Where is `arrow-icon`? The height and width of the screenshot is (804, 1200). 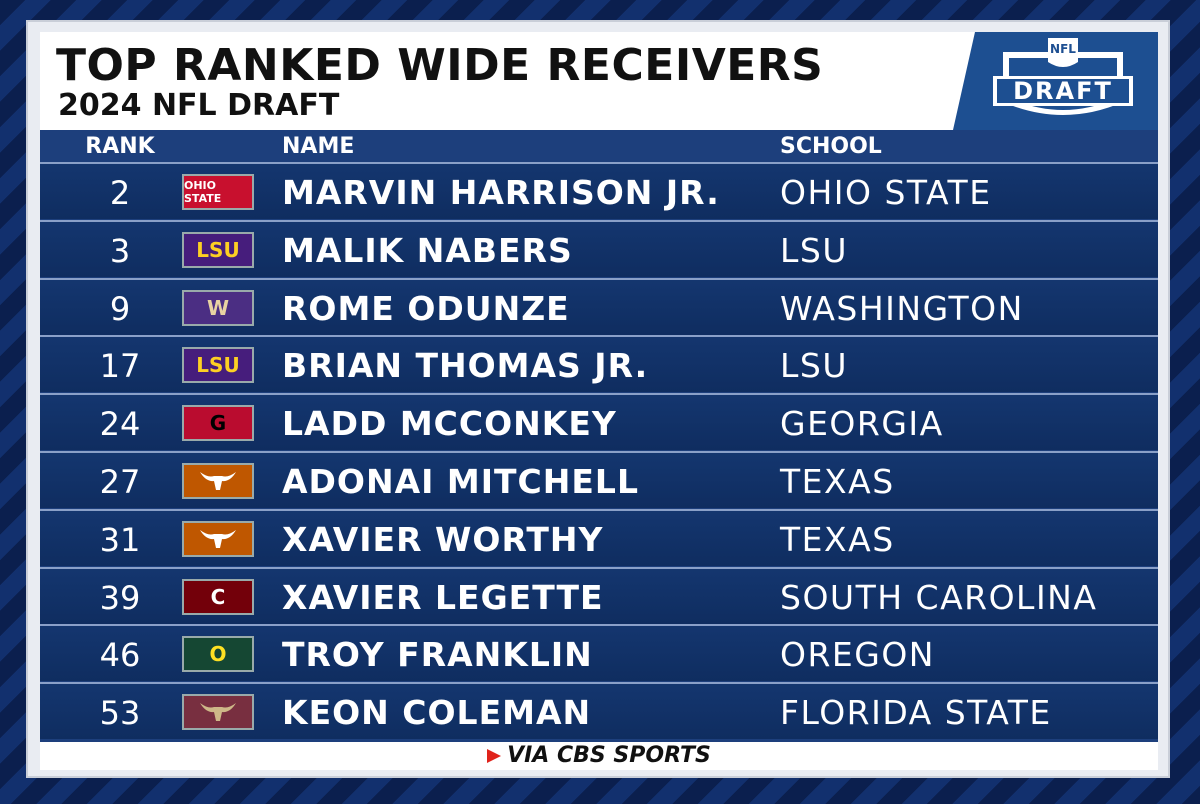
arrow-icon is located at coordinates (494, 756).